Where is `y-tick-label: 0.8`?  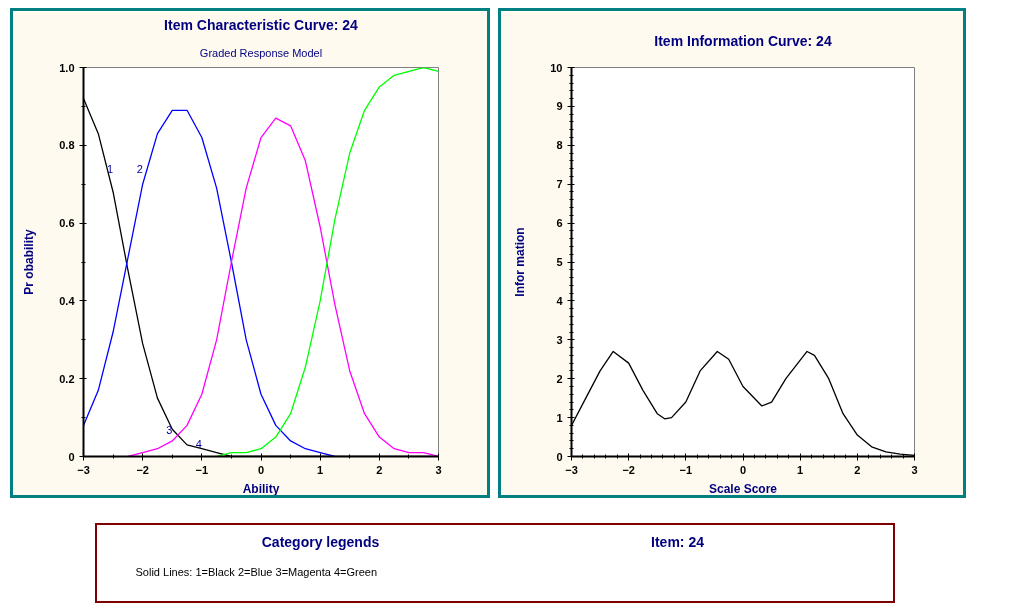 y-tick-label: 0.8 is located at coordinates (67, 145).